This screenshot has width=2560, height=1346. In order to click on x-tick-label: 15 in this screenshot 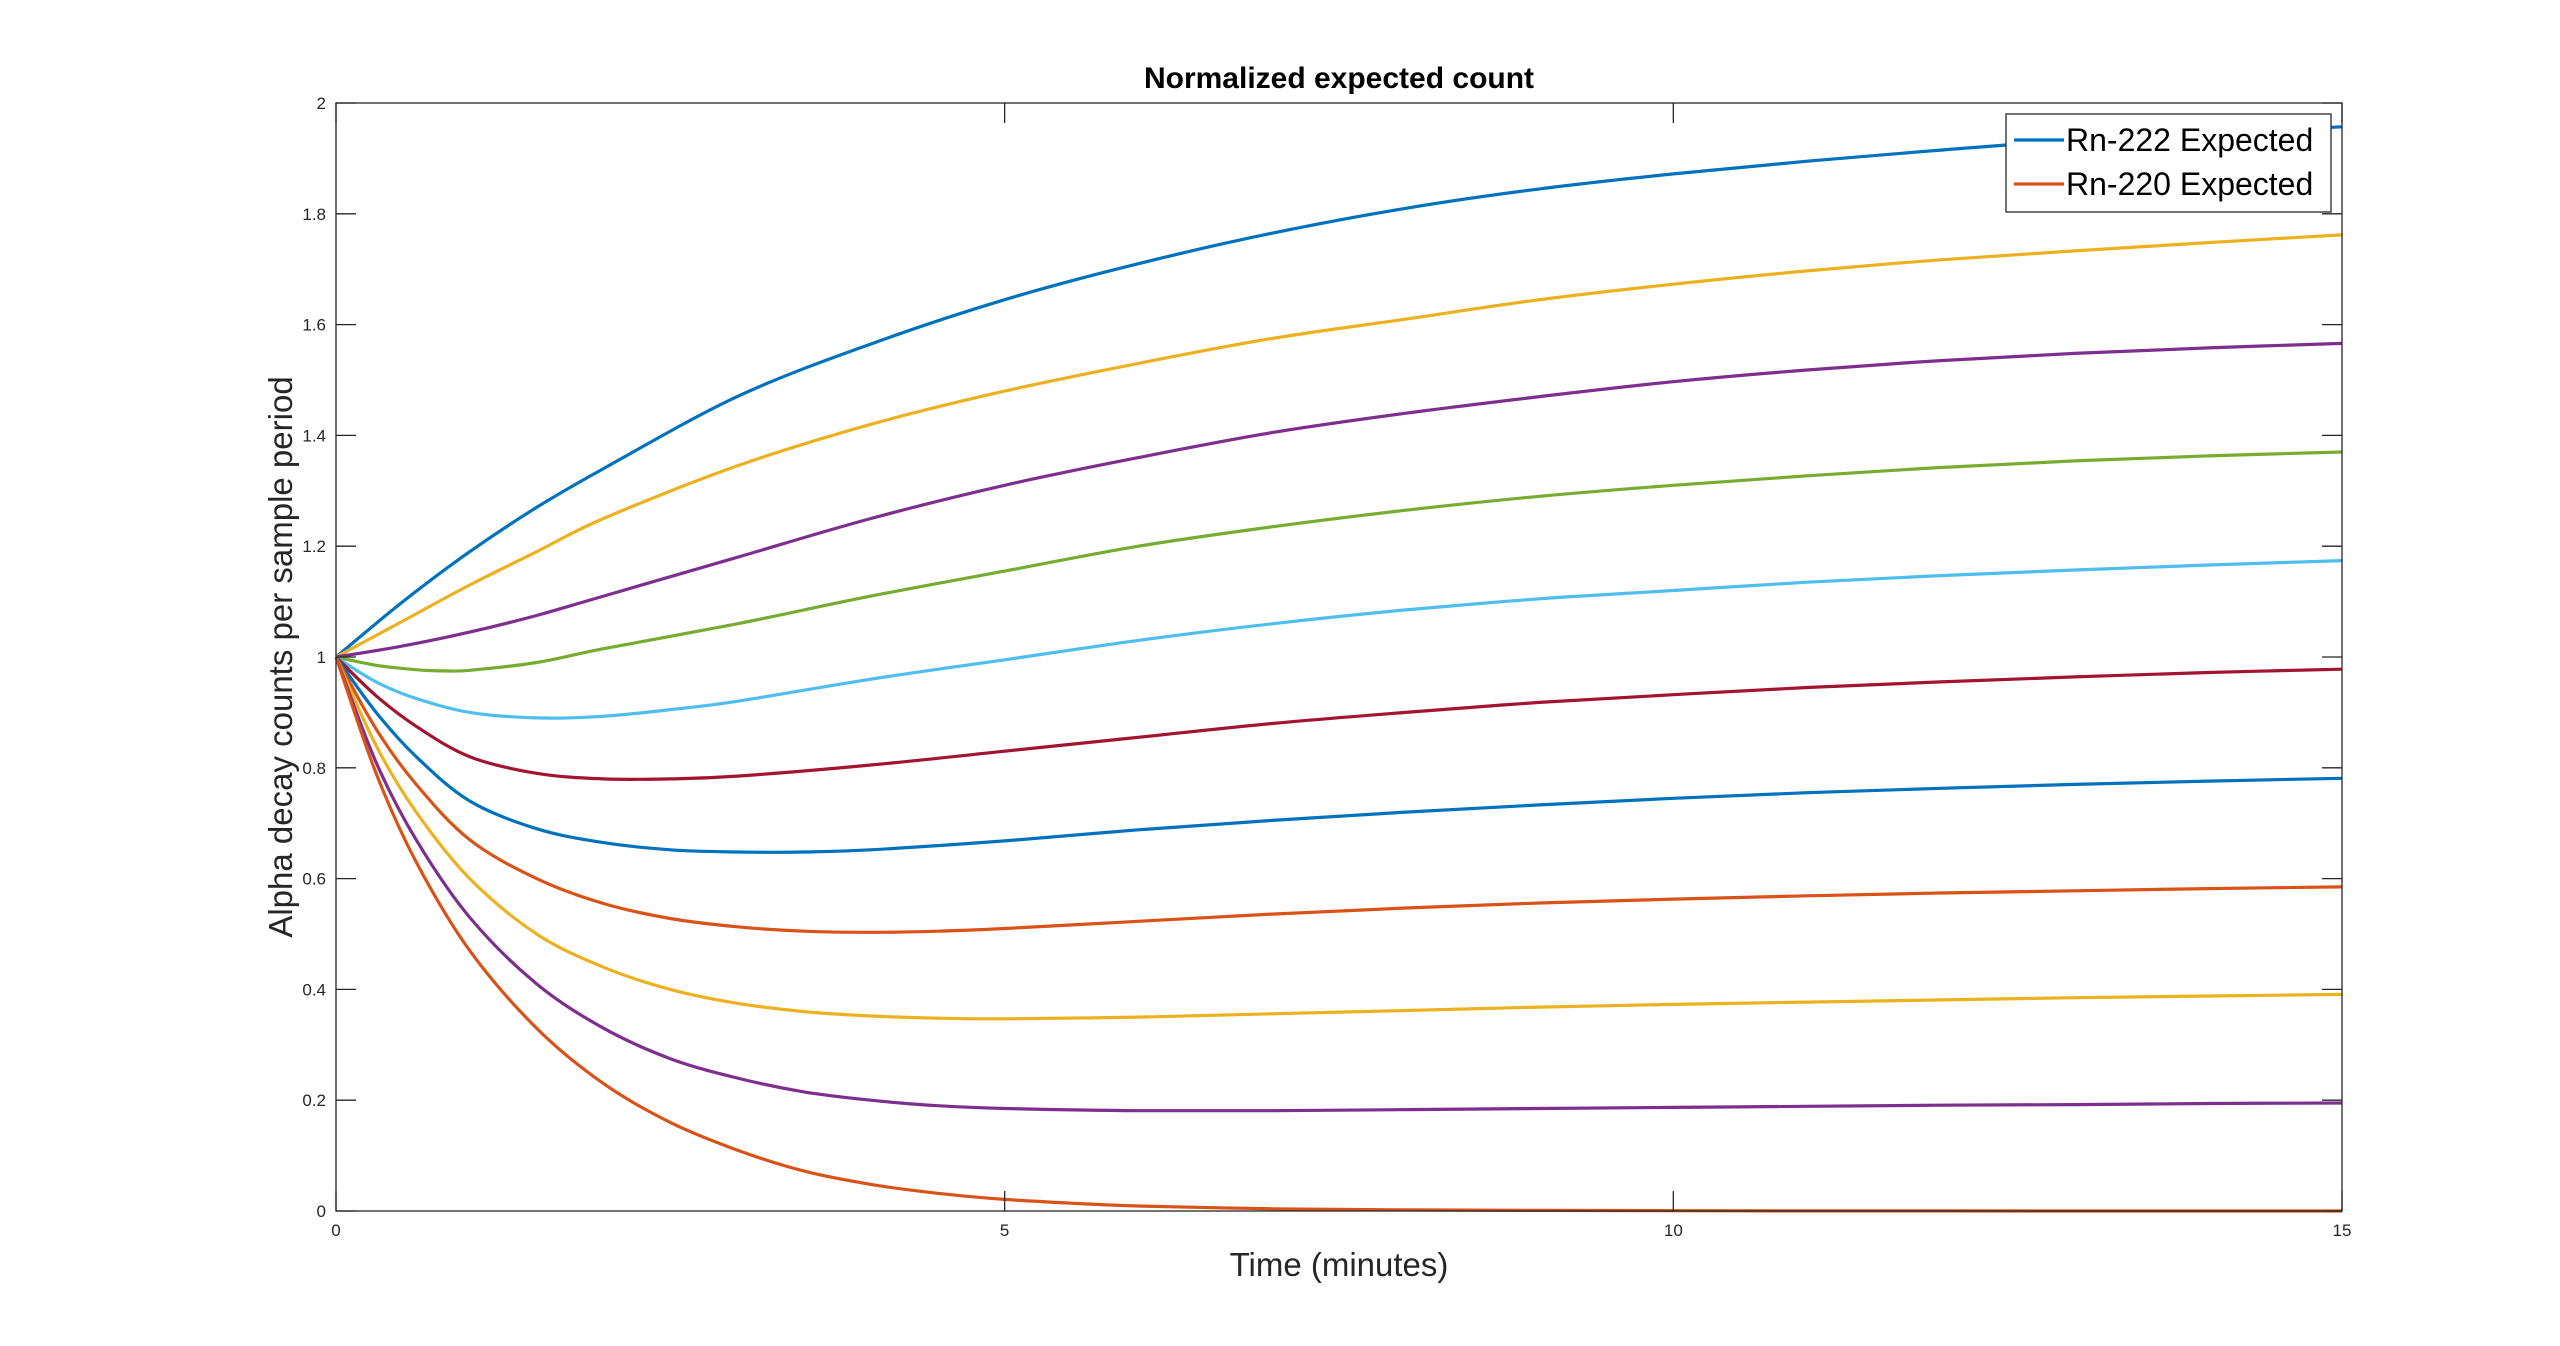, I will do `click(2342, 1230)`.